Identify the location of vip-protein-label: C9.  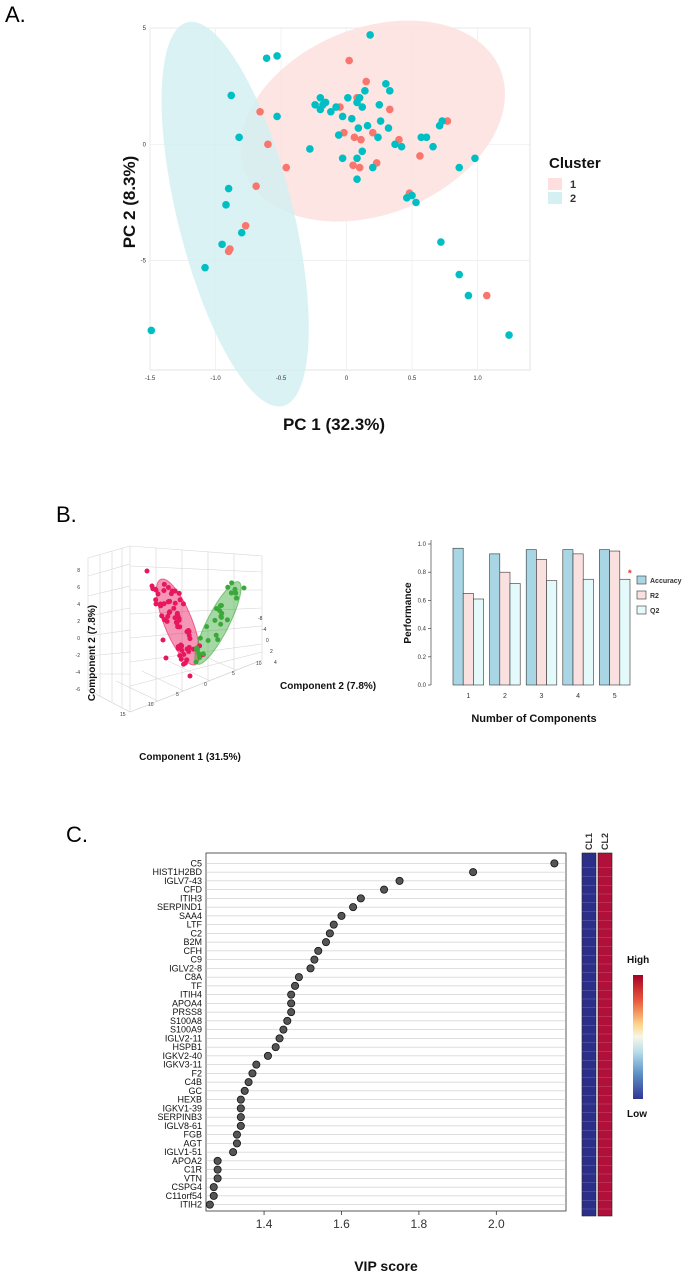
(196, 960).